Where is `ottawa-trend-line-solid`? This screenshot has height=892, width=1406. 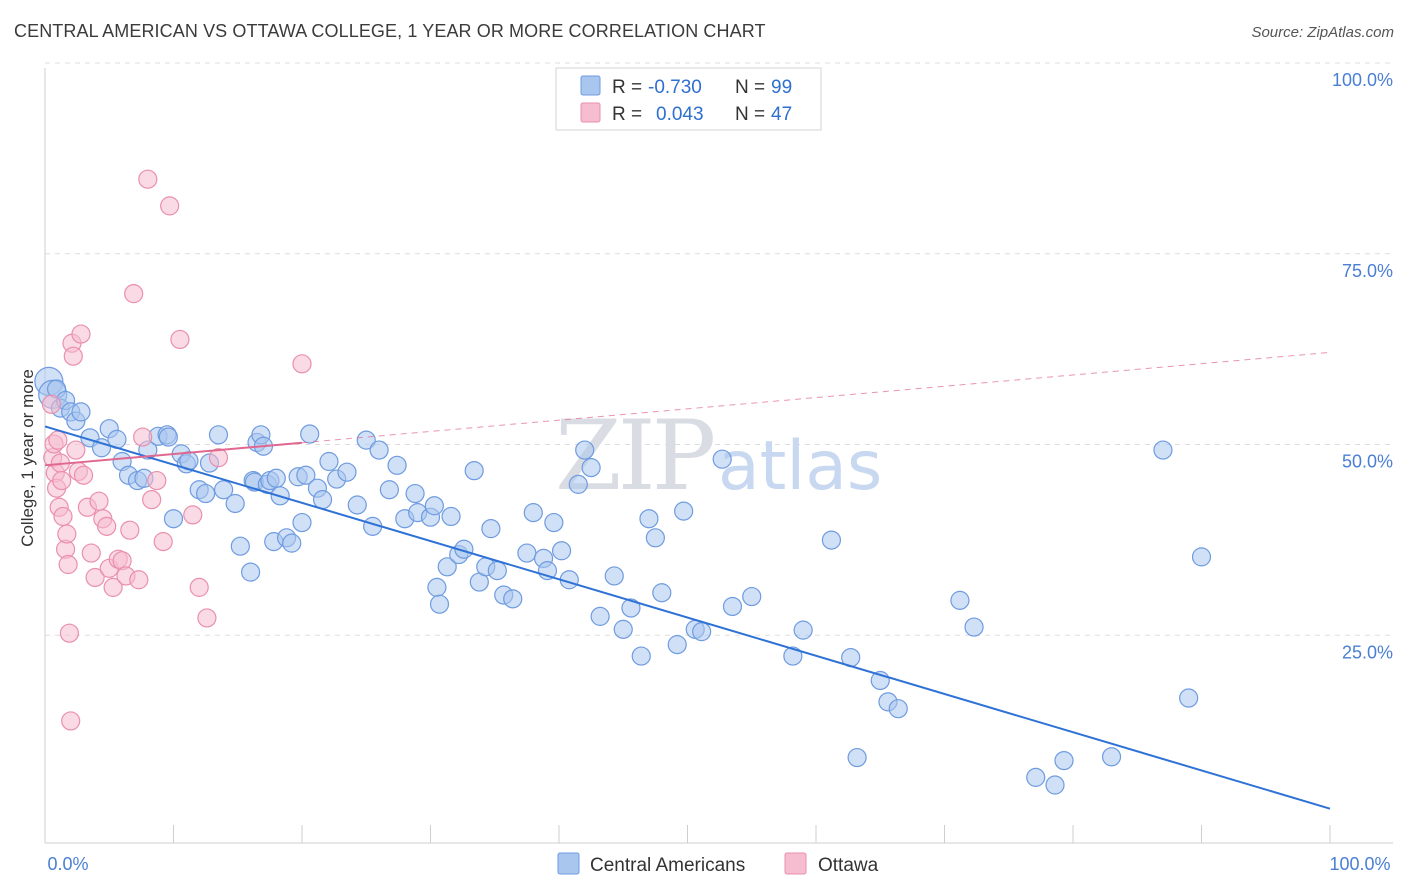
ottawa-trend-line-solid is located at coordinates (173, 454).